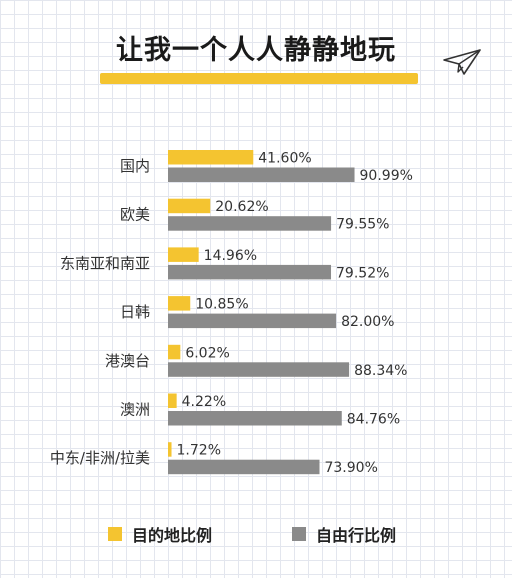 This screenshot has width=512, height=578. I want to click on data-label-independent: 82.00%, so click(367, 322).